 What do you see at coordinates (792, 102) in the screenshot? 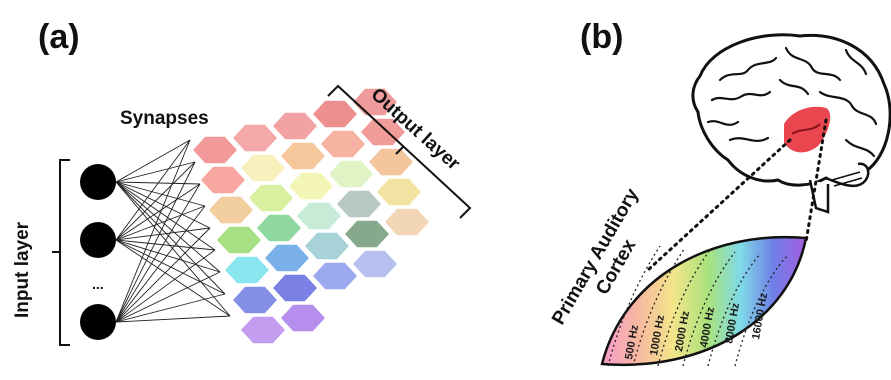
I see `brain-gyri` at bounding box center [792, 102].